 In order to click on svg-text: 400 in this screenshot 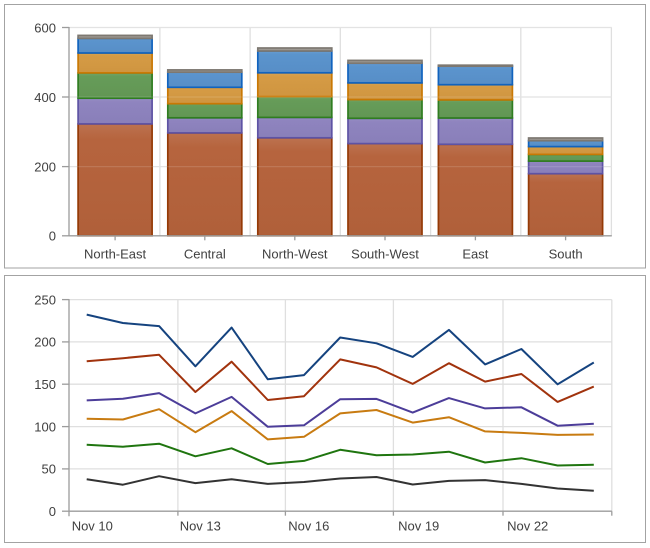, I will do `click(45, 97)`.